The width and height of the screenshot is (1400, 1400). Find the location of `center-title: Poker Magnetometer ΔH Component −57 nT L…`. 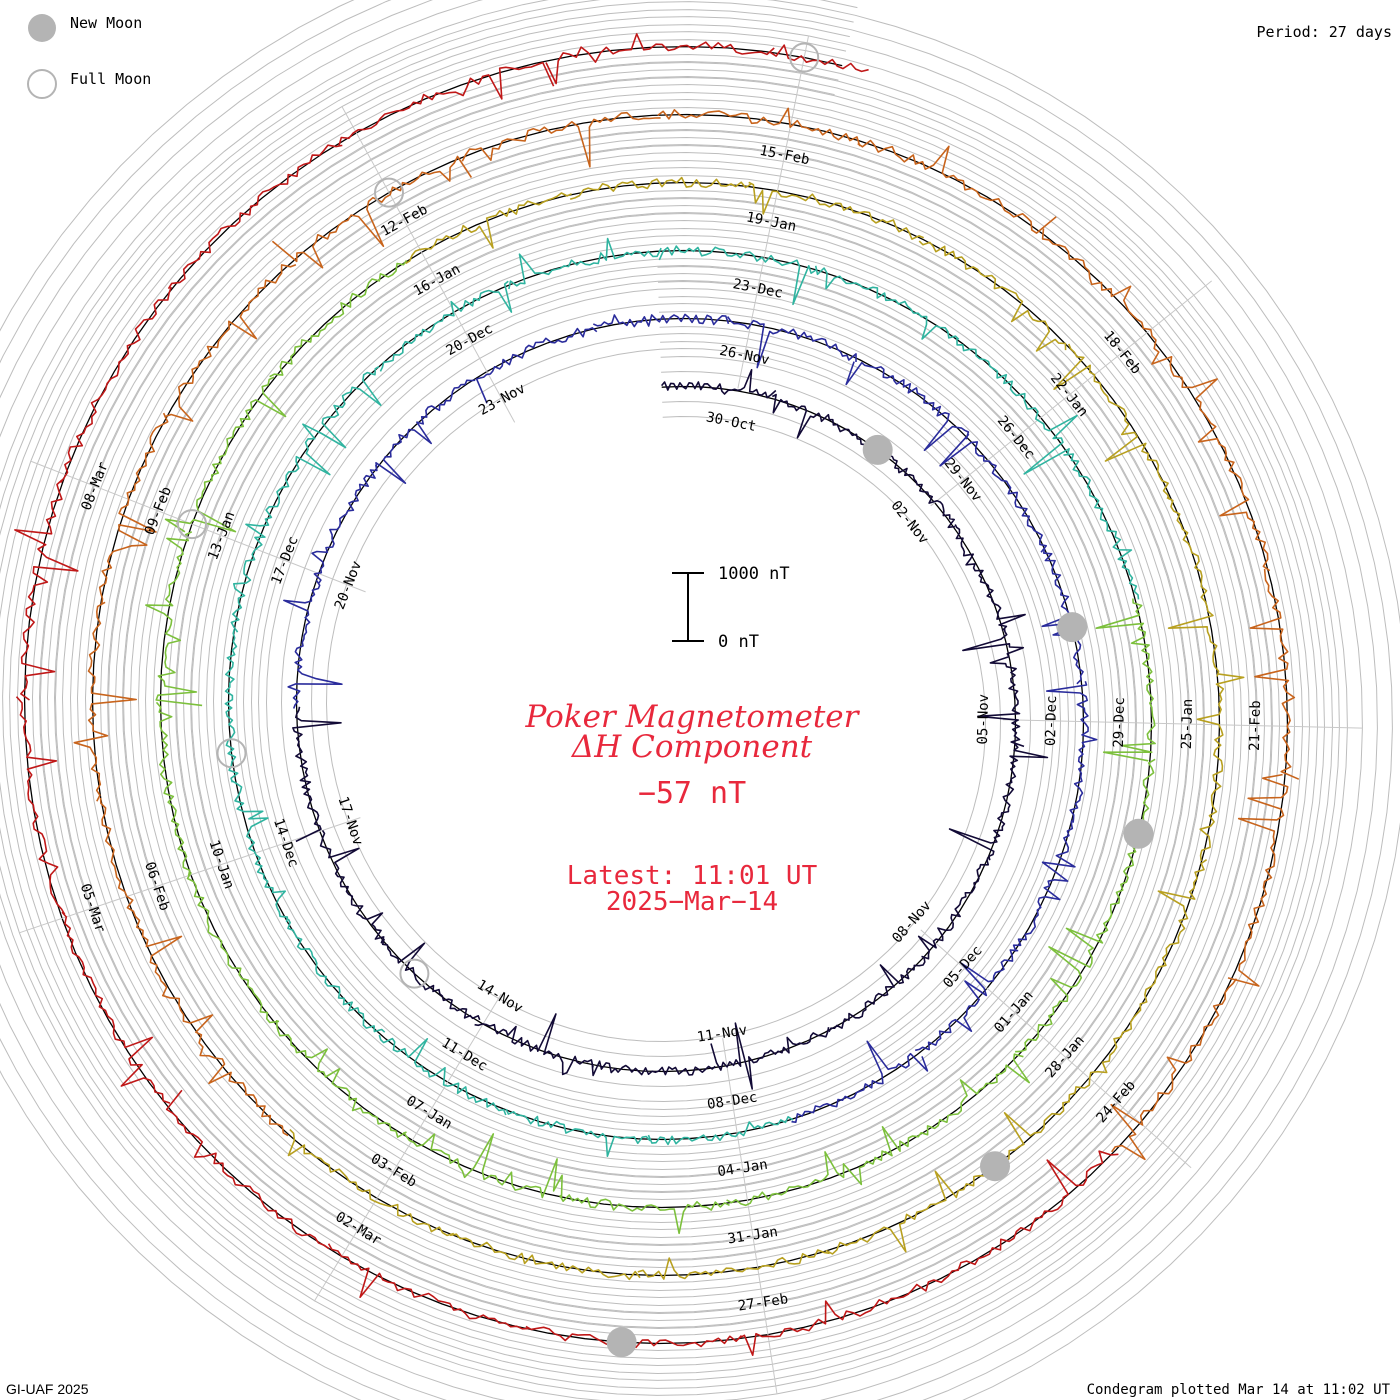

center-title: Poker Magnetometer ΔH Component −57 nT L… is located at coordinates (693, 808).